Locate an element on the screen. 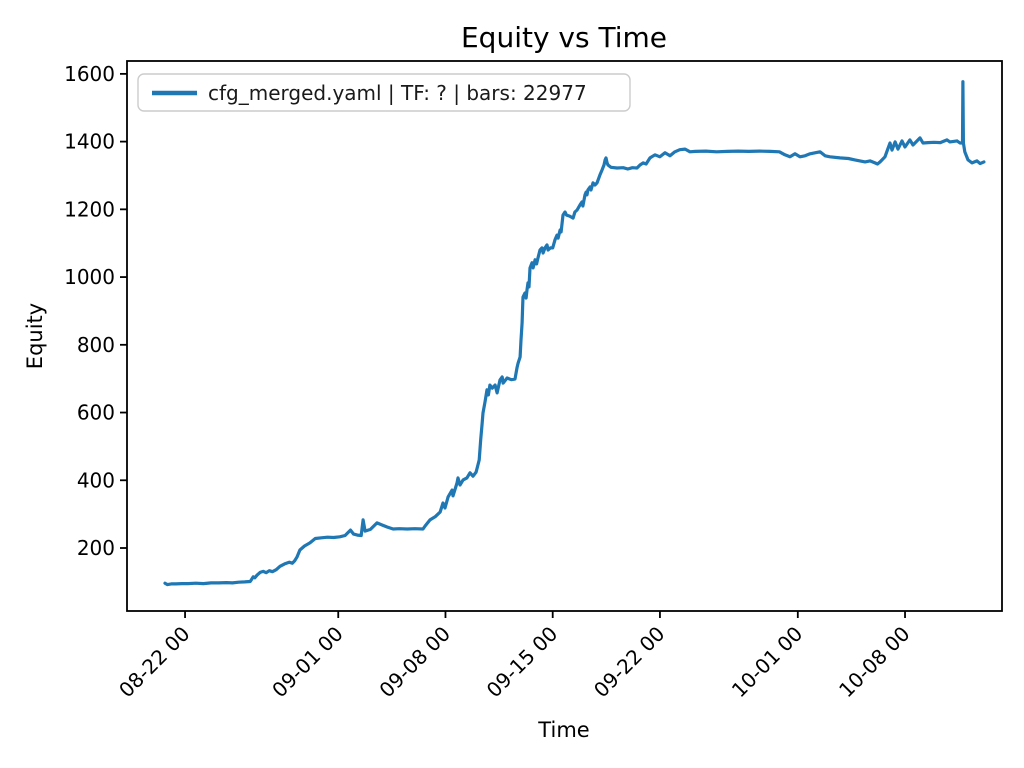 This screenshot has width=1024, height=768. y-tick-label: 1600 is located at coordinates (89, 74).